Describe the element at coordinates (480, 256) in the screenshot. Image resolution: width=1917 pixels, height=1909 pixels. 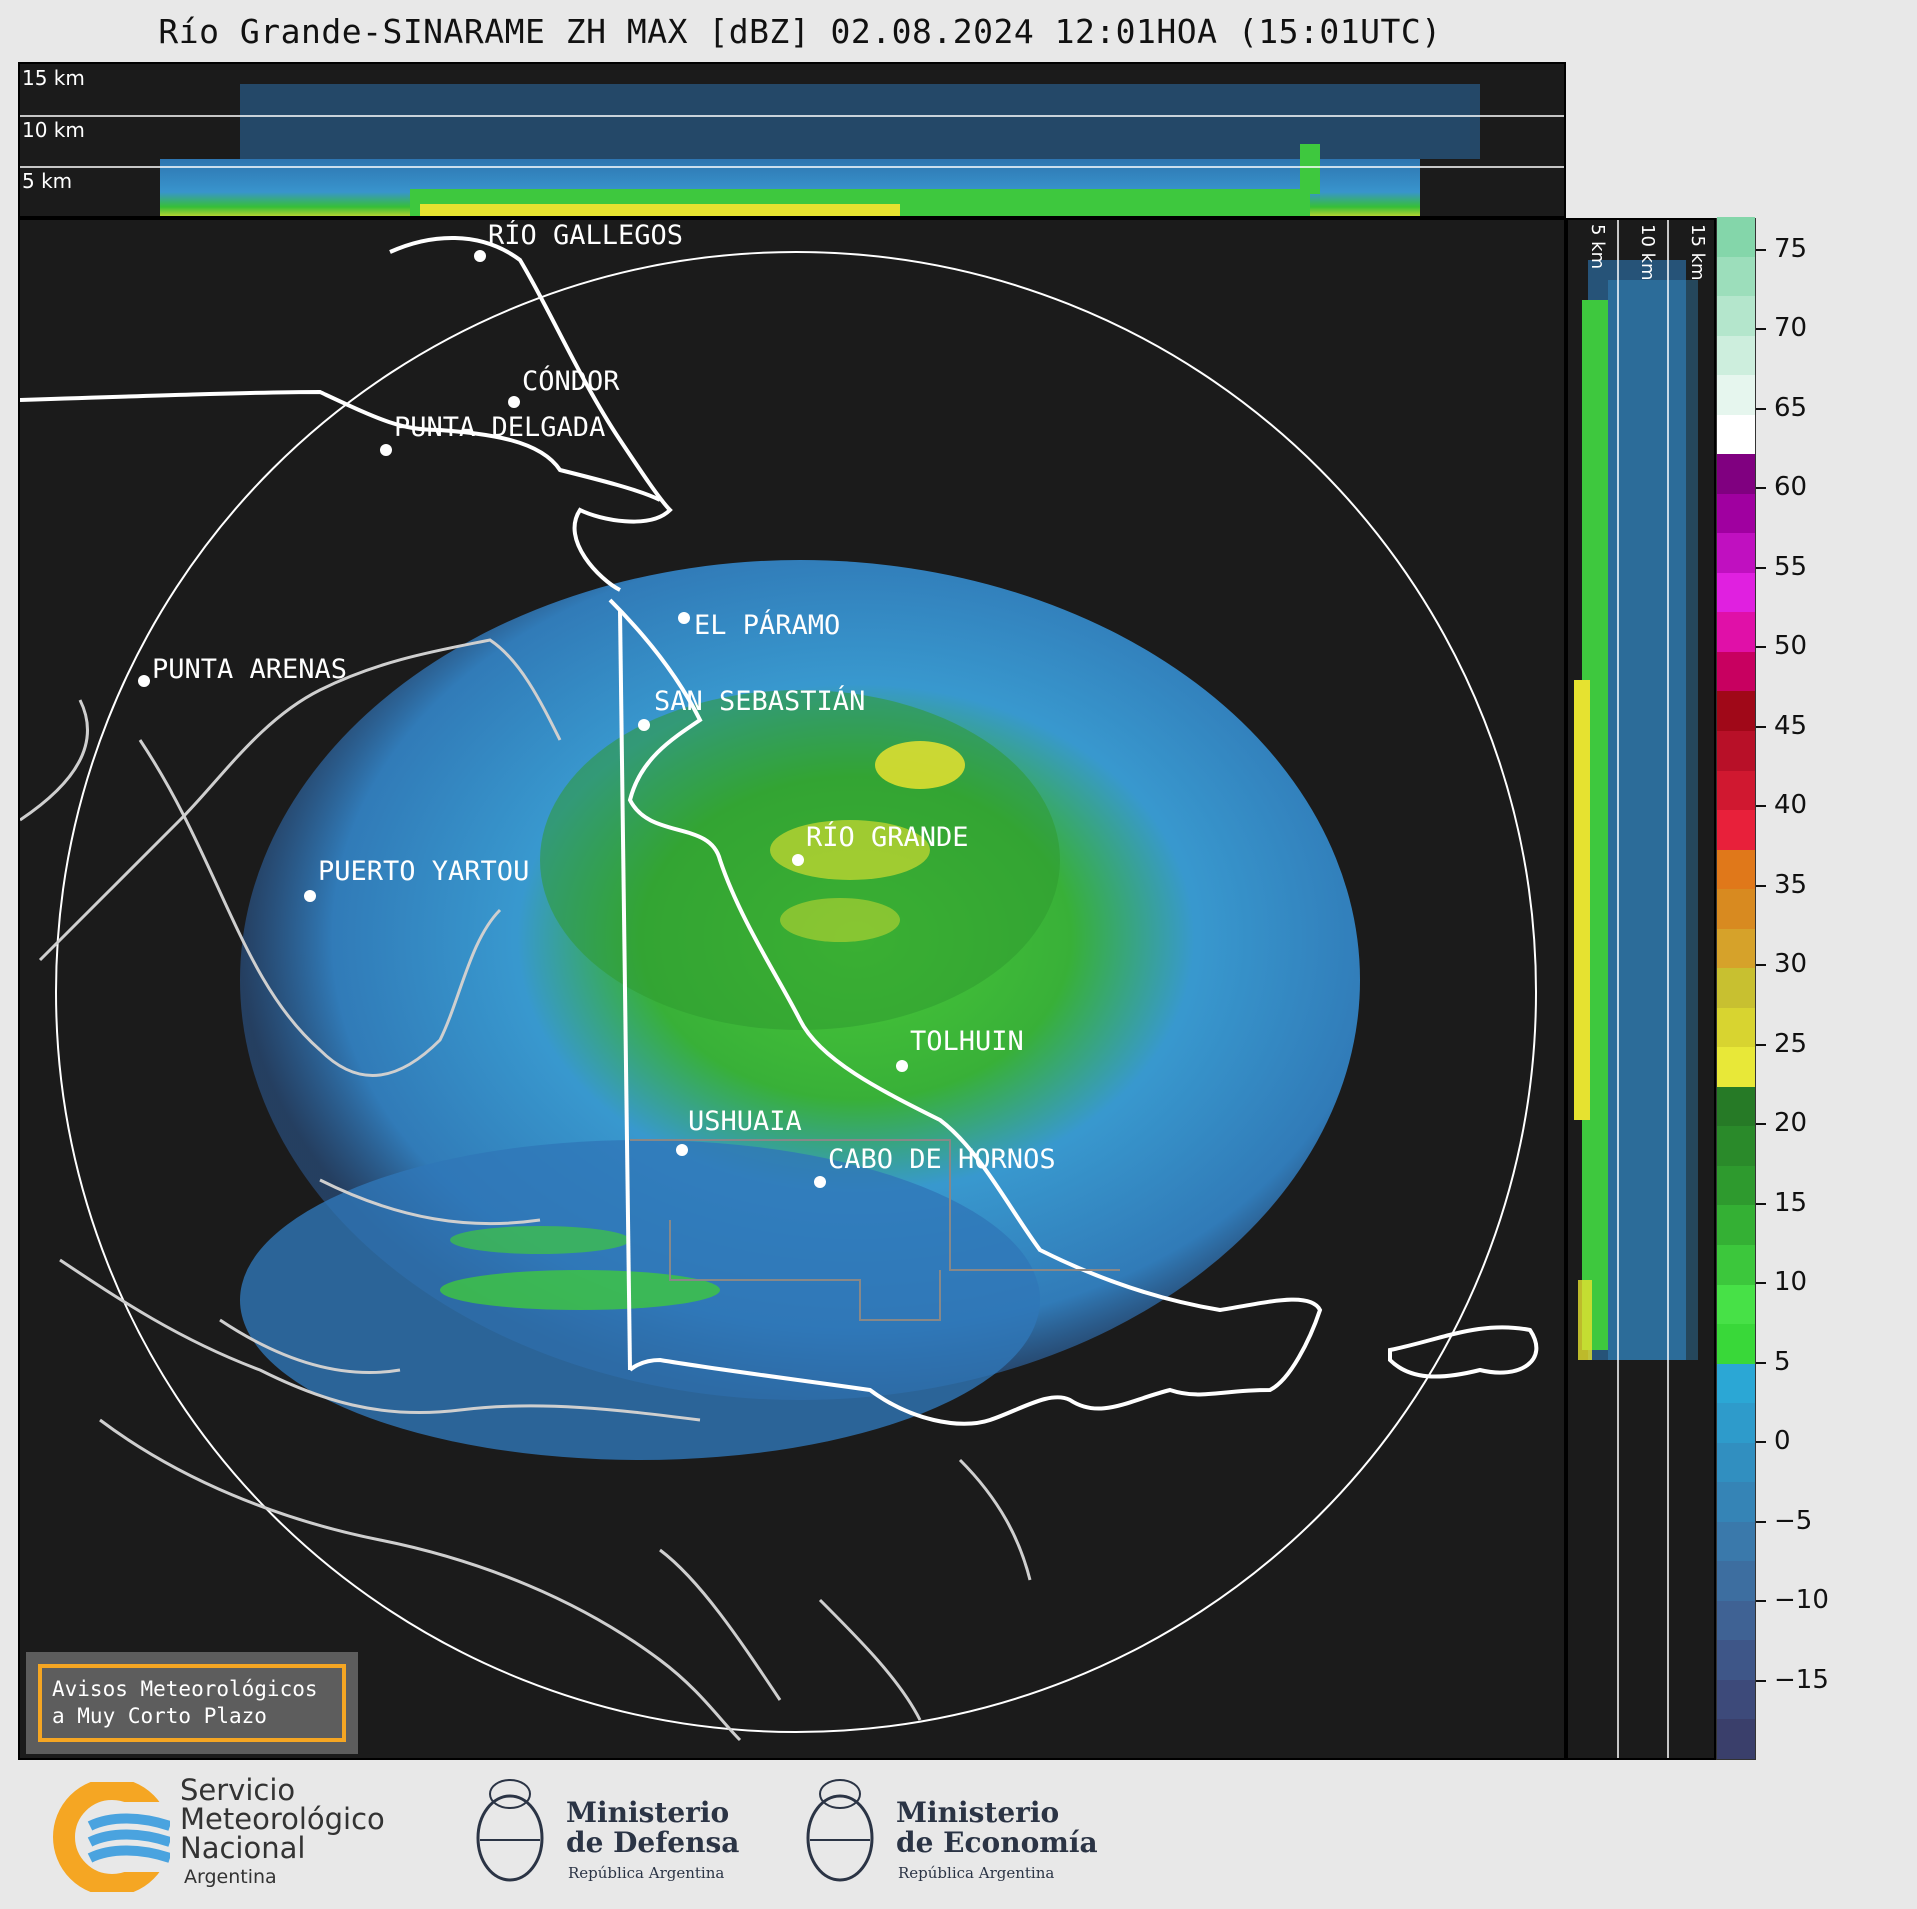
I see `city-dot-rio-gallegos` at that location.